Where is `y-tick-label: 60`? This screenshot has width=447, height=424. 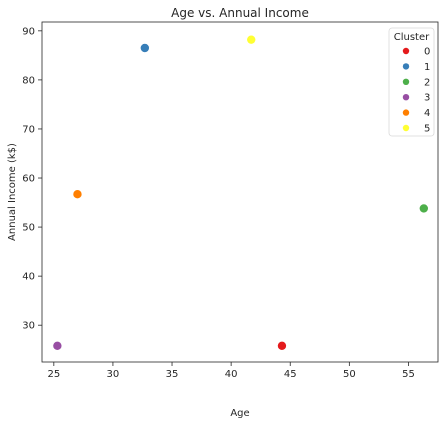 y-tick-label: 60 is located at coordinates (28, 179).